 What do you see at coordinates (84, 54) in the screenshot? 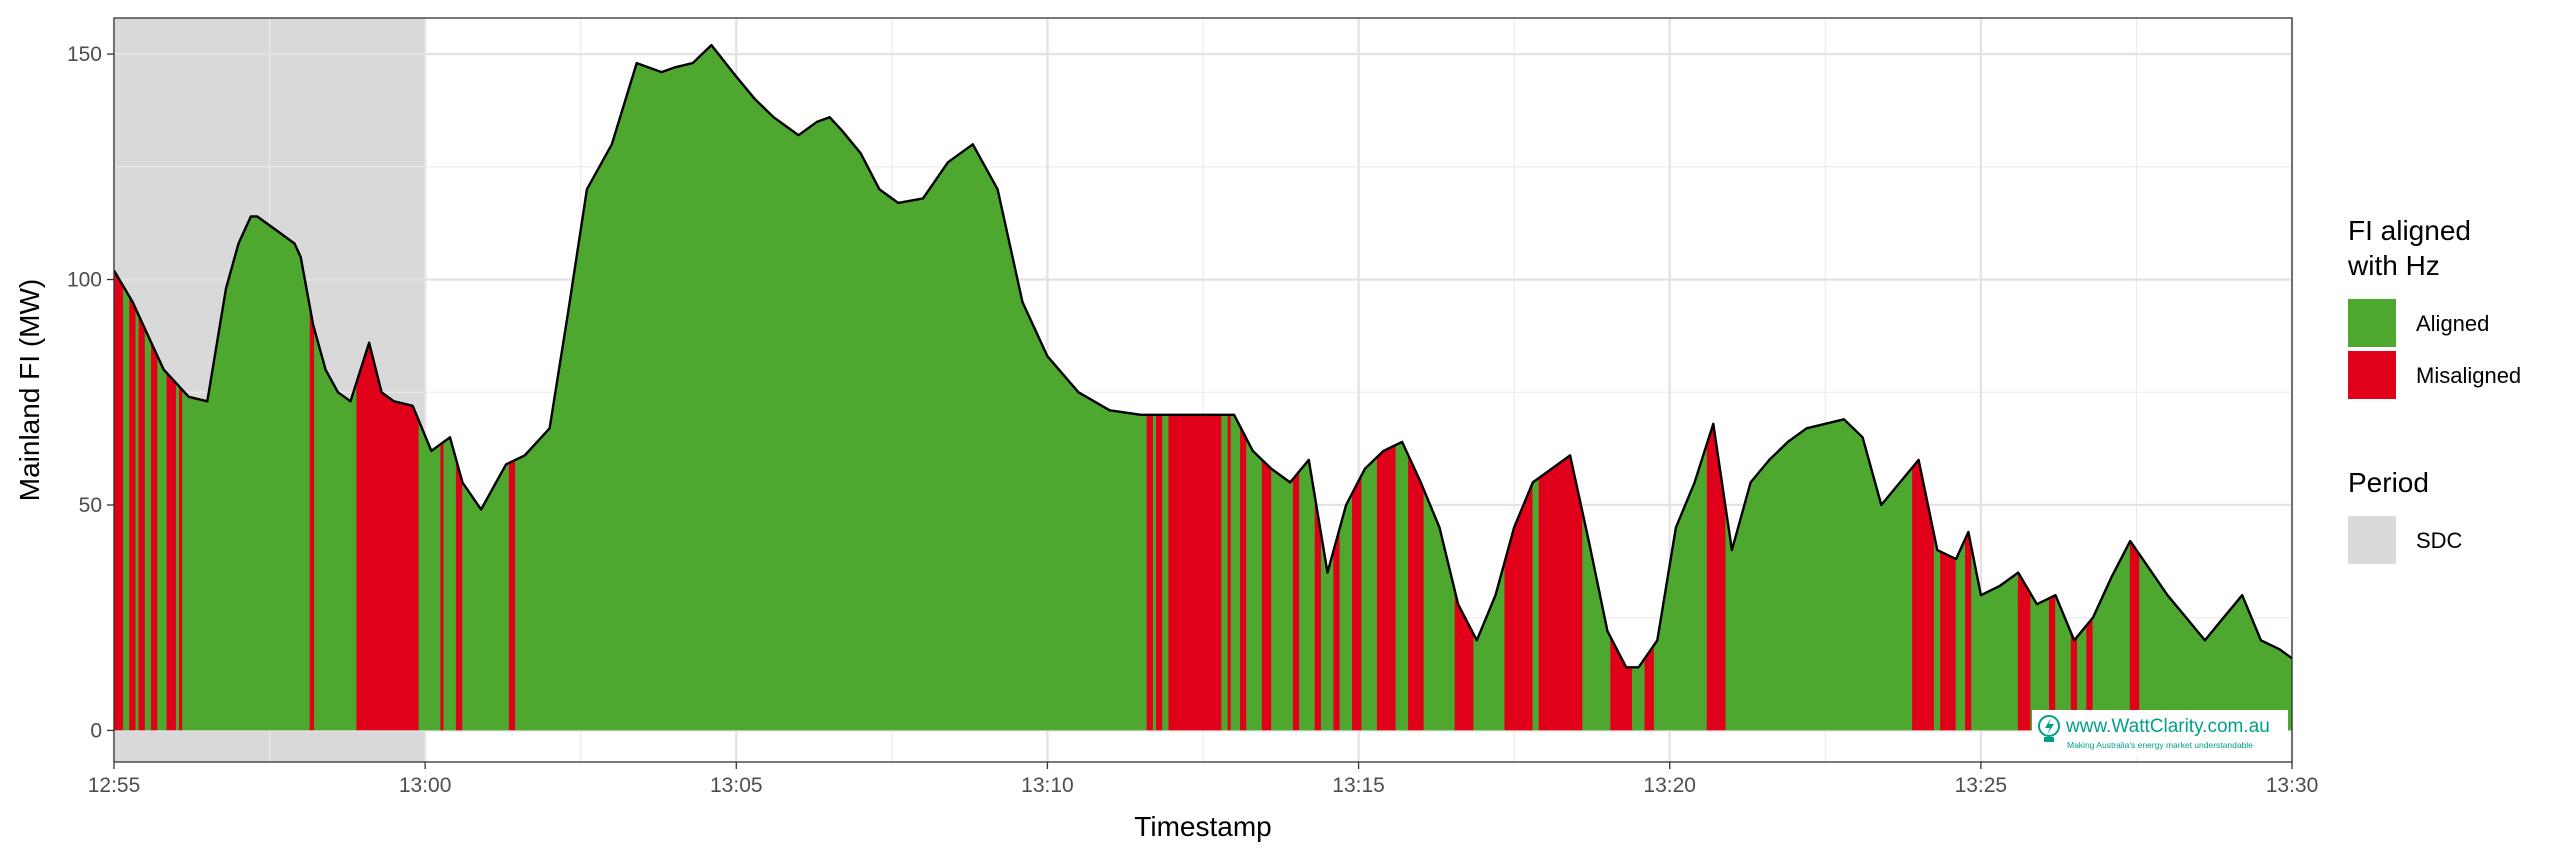
I see `y-tick-label: 150` at bounding box center [84, 54].